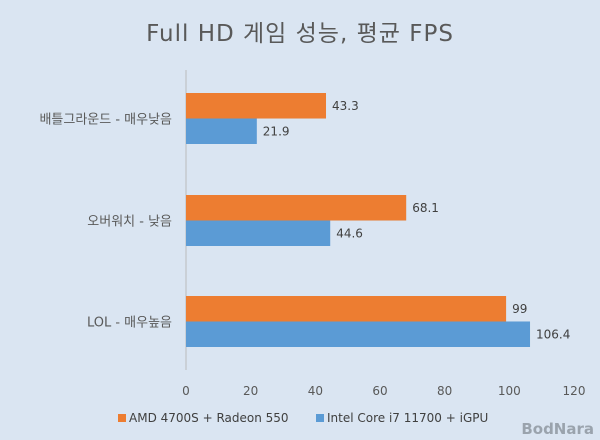 The image size is (600, 440). Describe the element at coordinates (425, 208) in the screenshot. I see `data-label: 68.1` at that location.